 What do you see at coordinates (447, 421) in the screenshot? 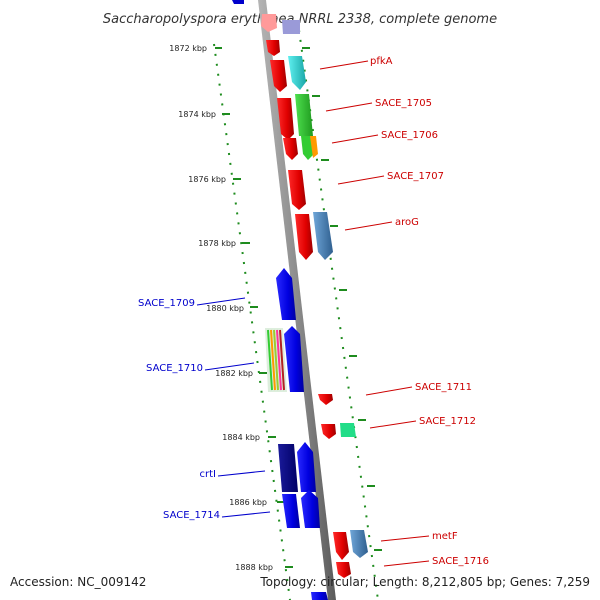
I see `gene-label-SACE_1712: SACE_1712` at bounding box center [447, 421].